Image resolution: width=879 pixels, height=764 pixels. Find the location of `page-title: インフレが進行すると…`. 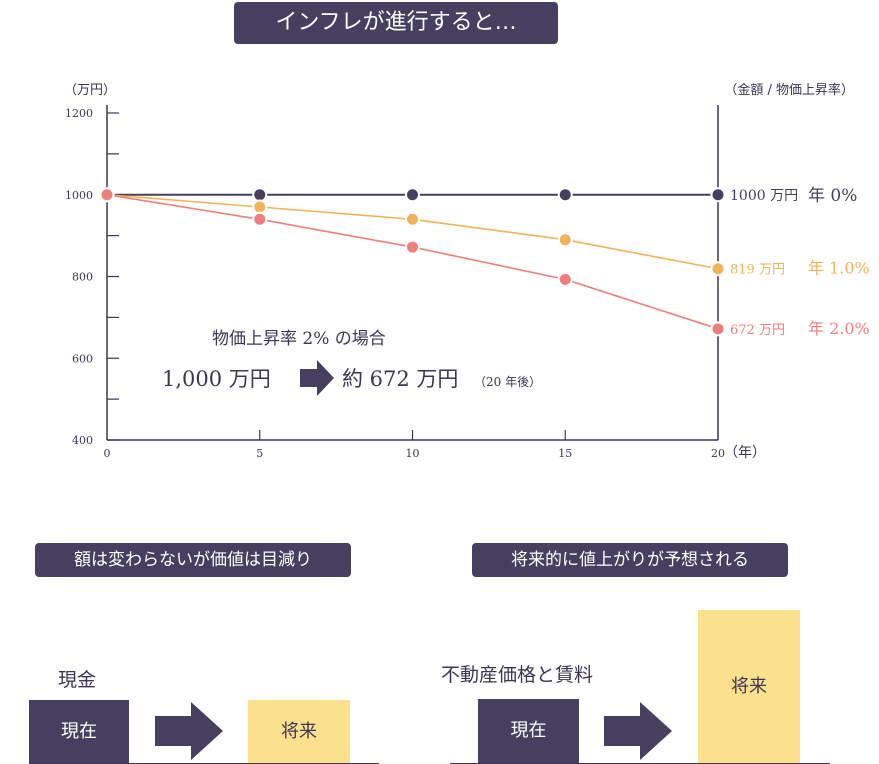

page-title: インフレが進行すると… is located at coordinates (396, 23).